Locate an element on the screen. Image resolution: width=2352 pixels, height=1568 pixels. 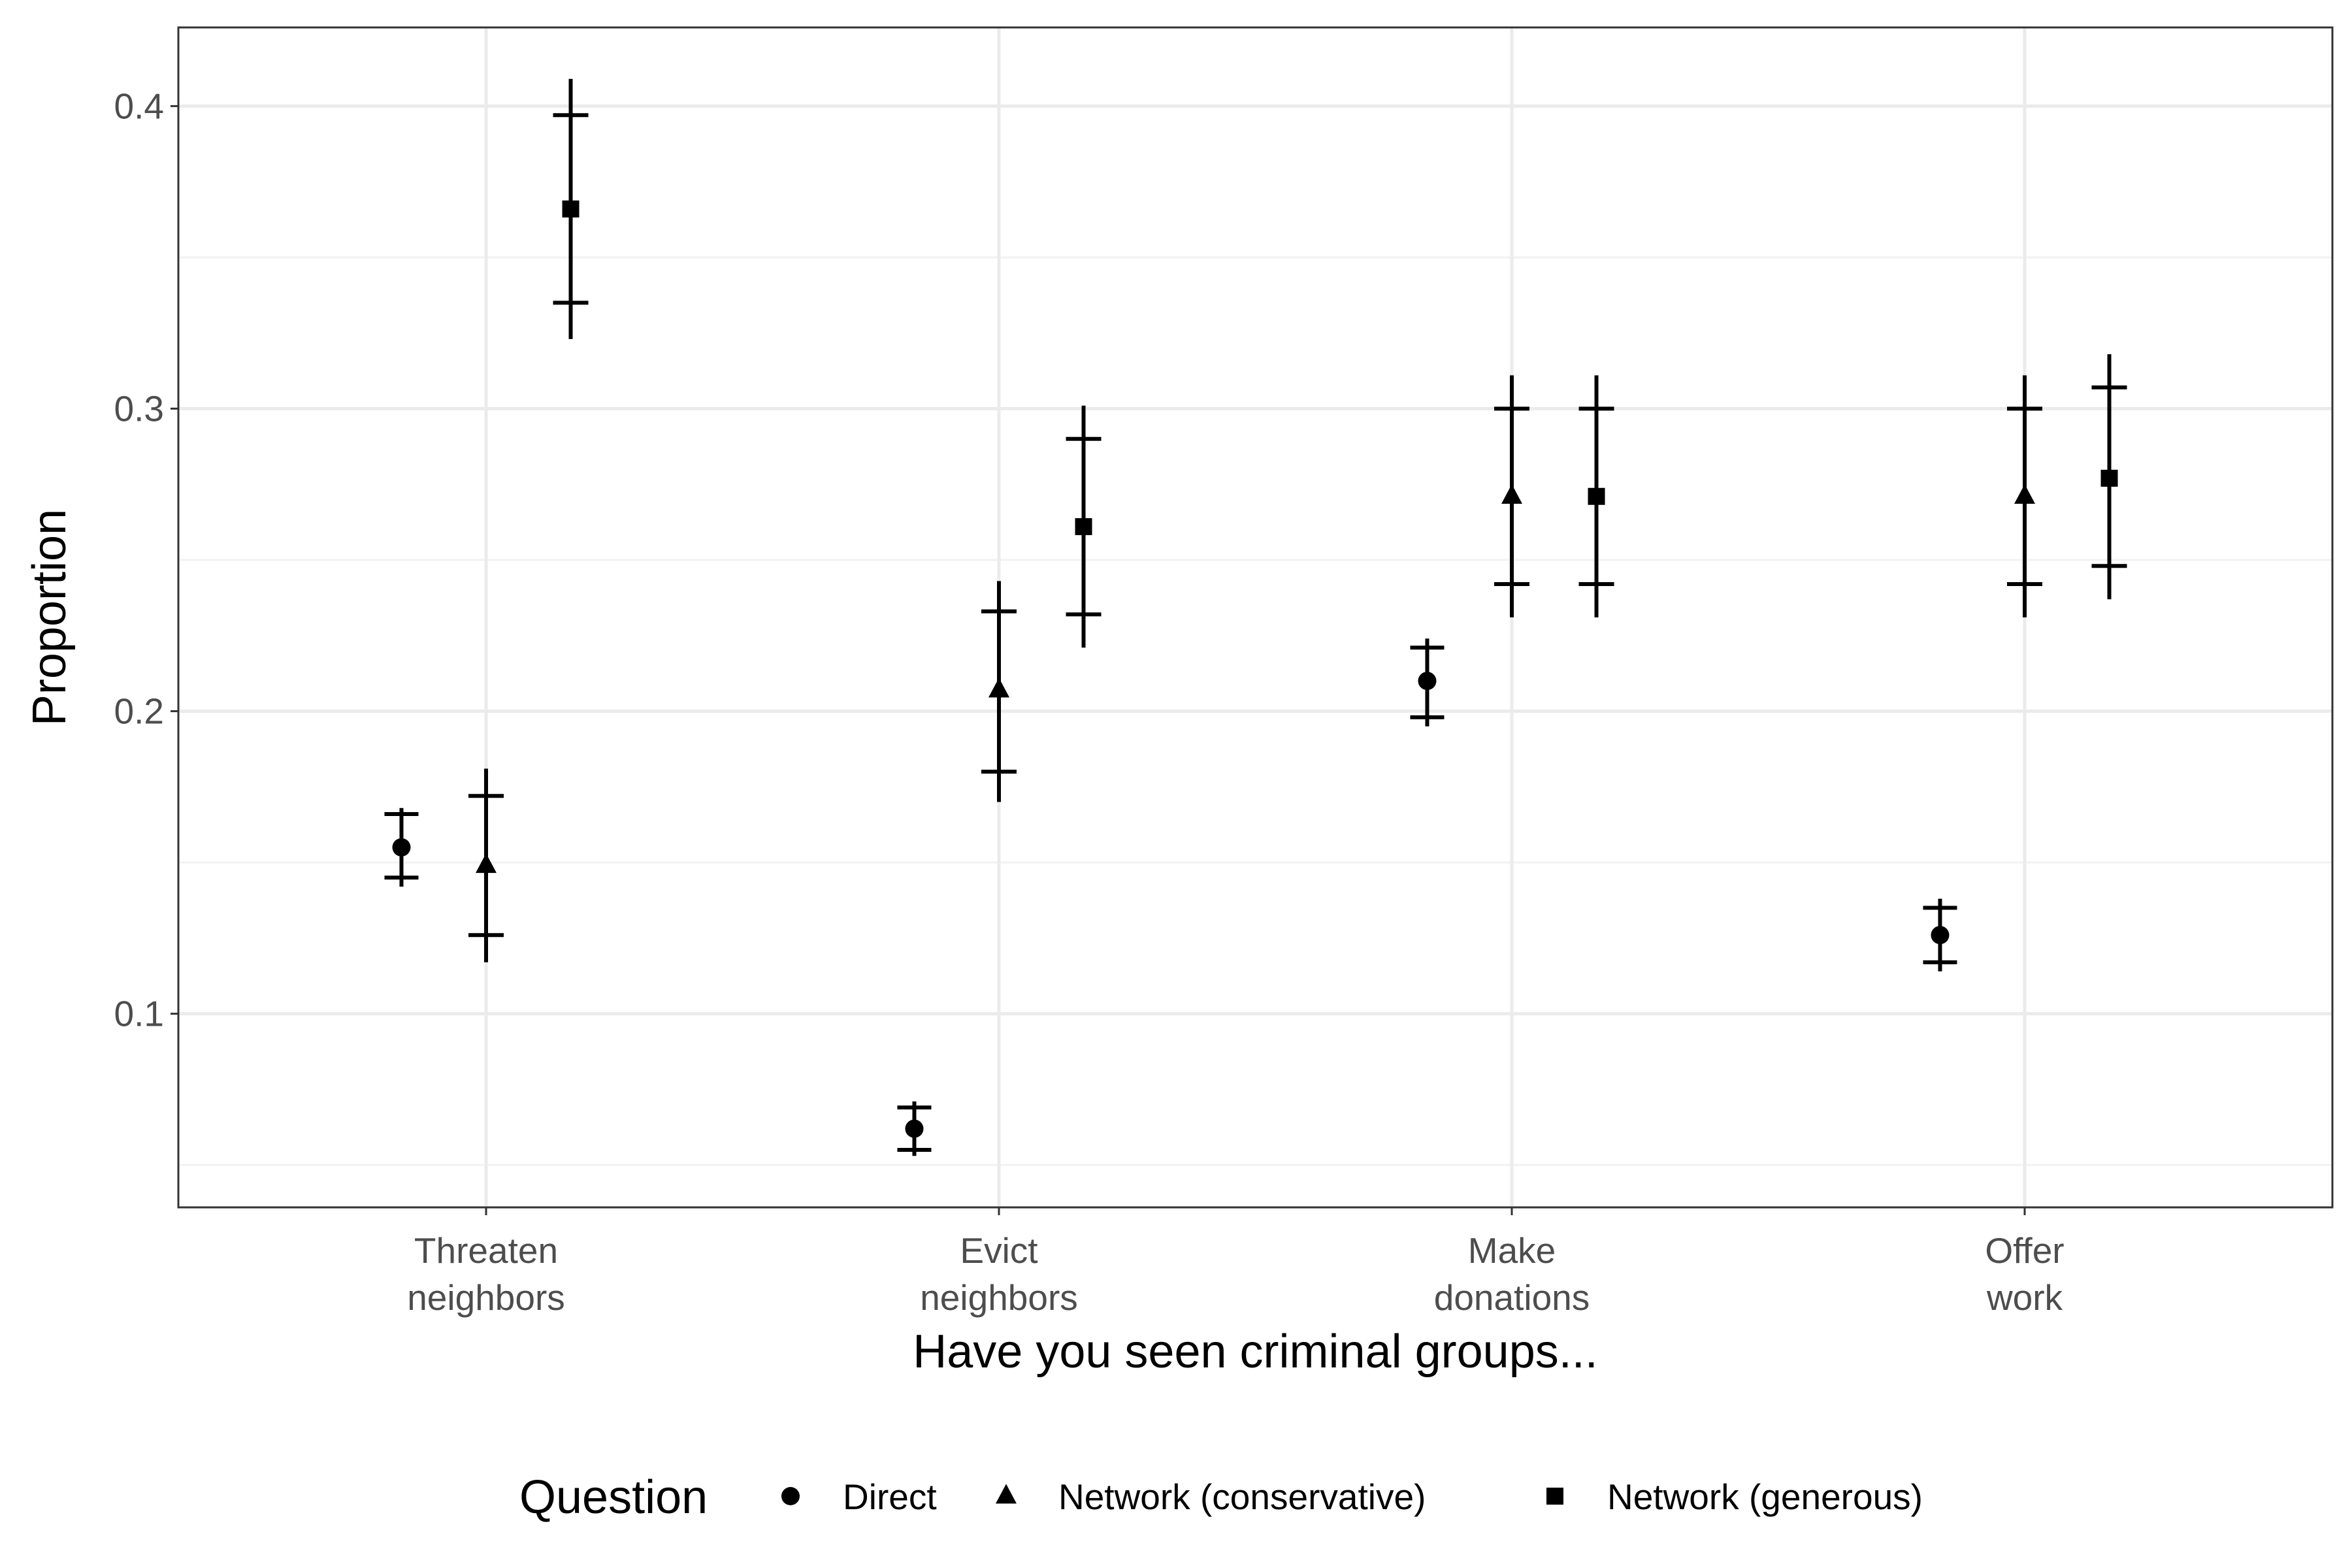
x-tick-label: Evict is located at coordinates (998, 1250).